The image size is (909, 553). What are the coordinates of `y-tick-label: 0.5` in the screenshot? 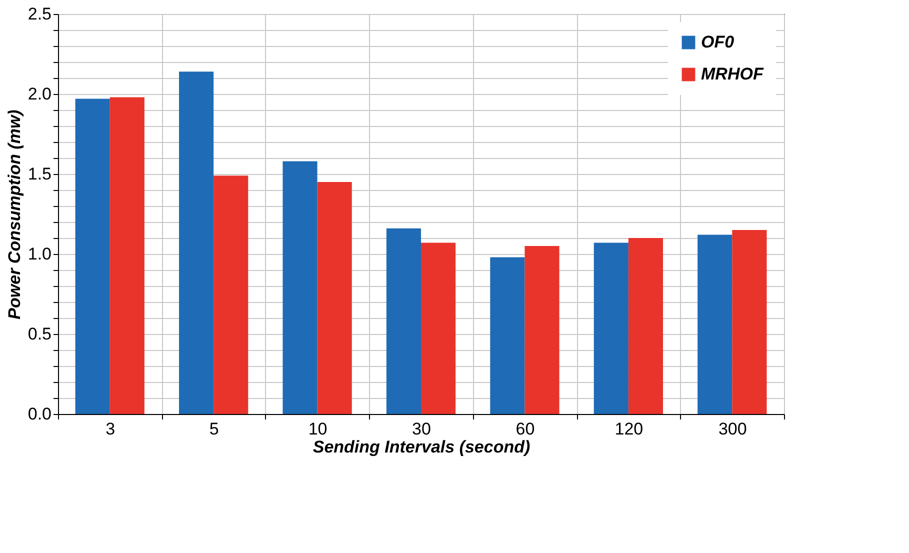 It's located at (40, 334).